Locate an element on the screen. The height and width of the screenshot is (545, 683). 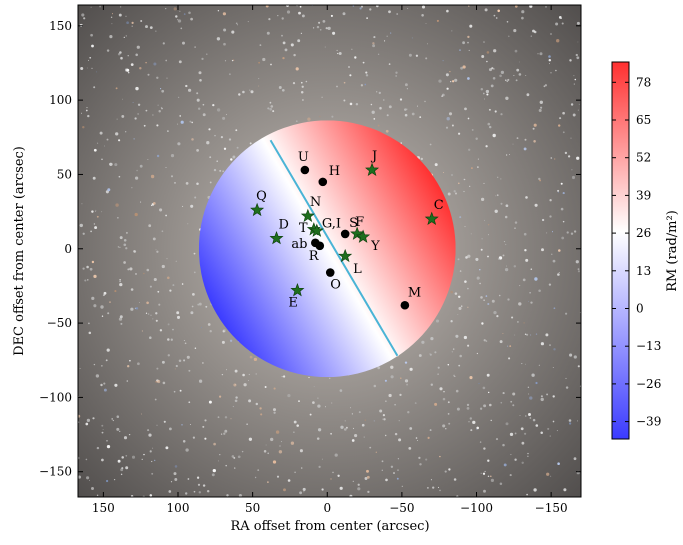
y-tick-label: −50 is located at coordinates (59, 323).